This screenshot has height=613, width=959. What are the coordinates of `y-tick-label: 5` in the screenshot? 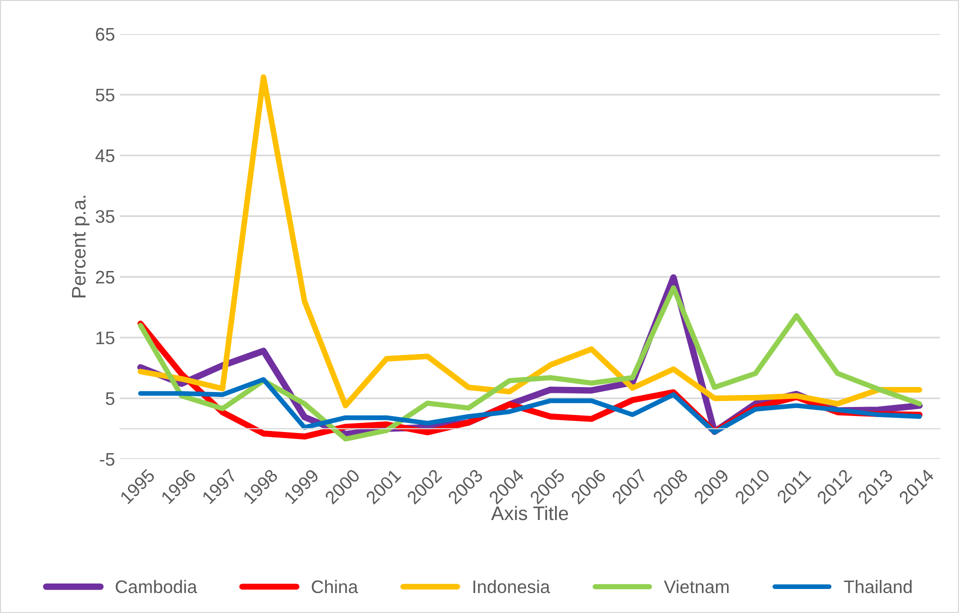 It's located at (110, 399).